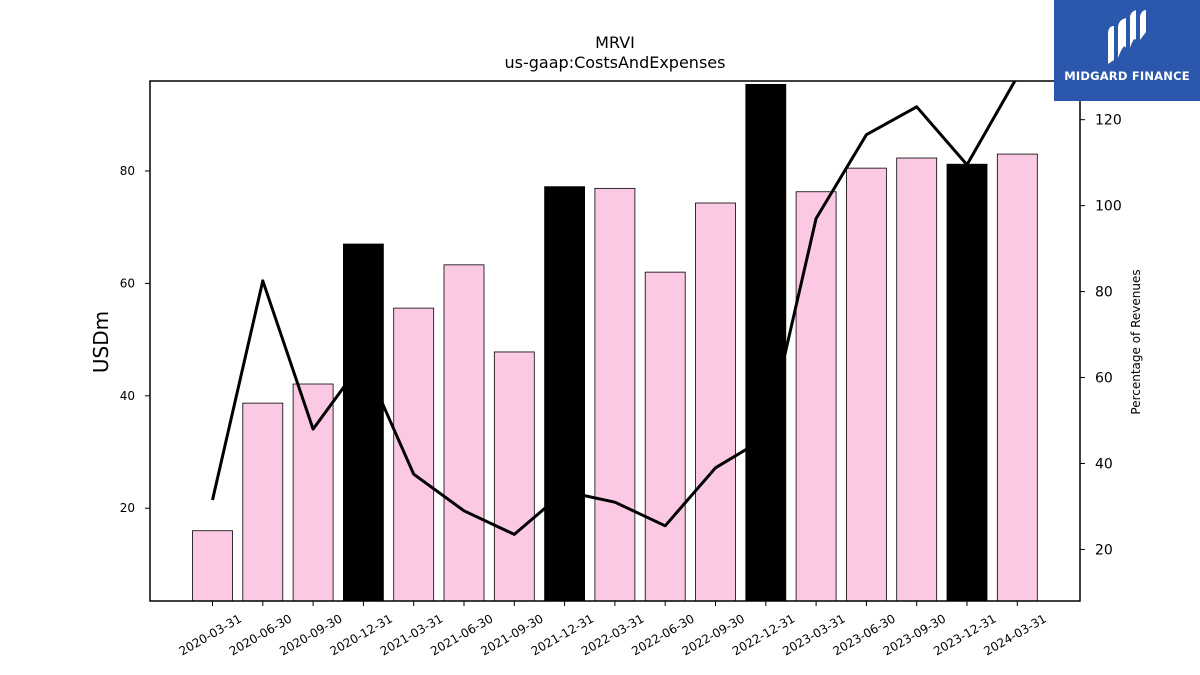 This screenshot has width=1200, height=675. I want to click on chart-title: MRVI, so click(615, 42).